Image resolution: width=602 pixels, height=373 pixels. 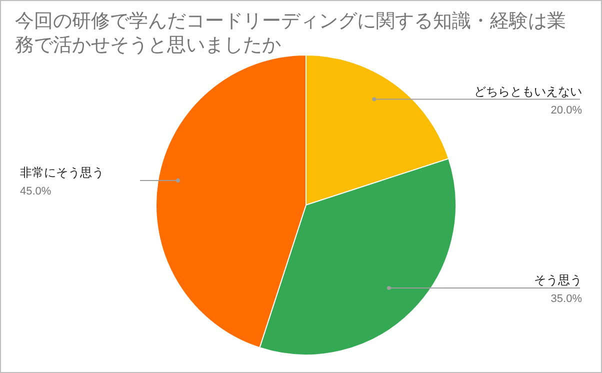 I want to click on chart-title: 今回の研修で学んだコードリーディングに関する知識・経験は業務で活かせそうと思いましたか, so click(x=291, y=33).